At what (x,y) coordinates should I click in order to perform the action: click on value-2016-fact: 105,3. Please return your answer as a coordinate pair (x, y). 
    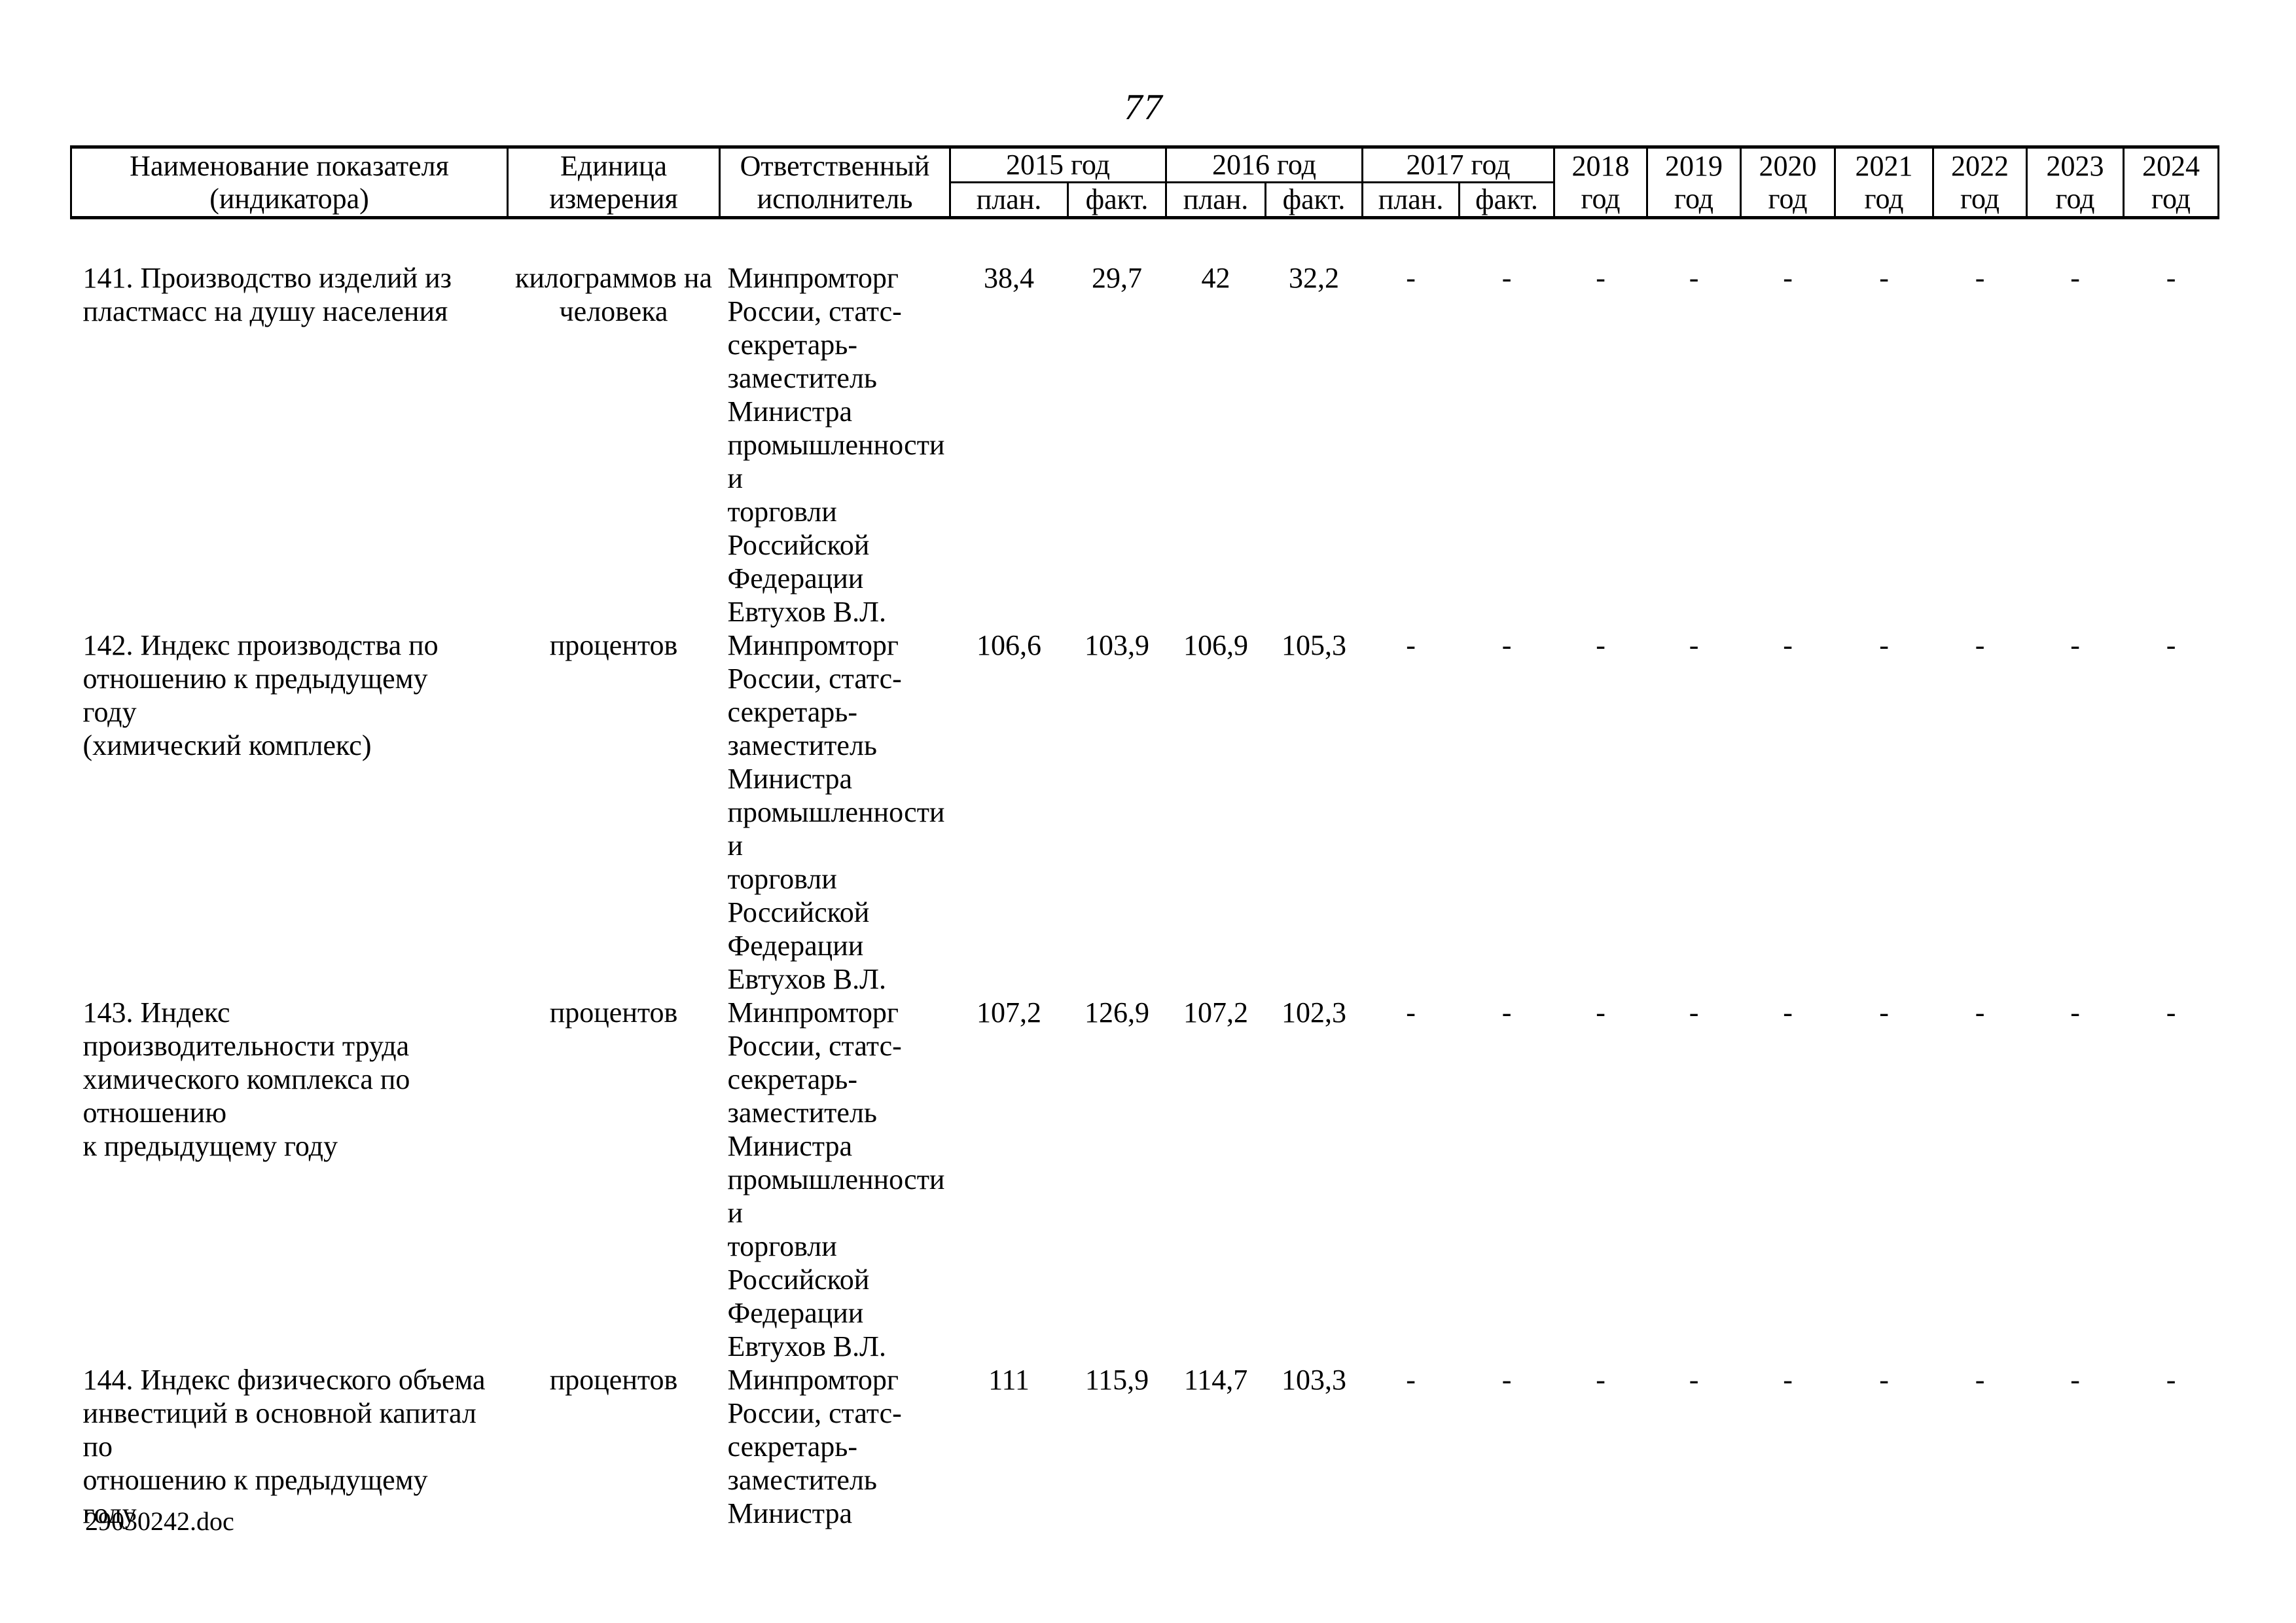
    Looking at the image, I should click on (1314, 645).